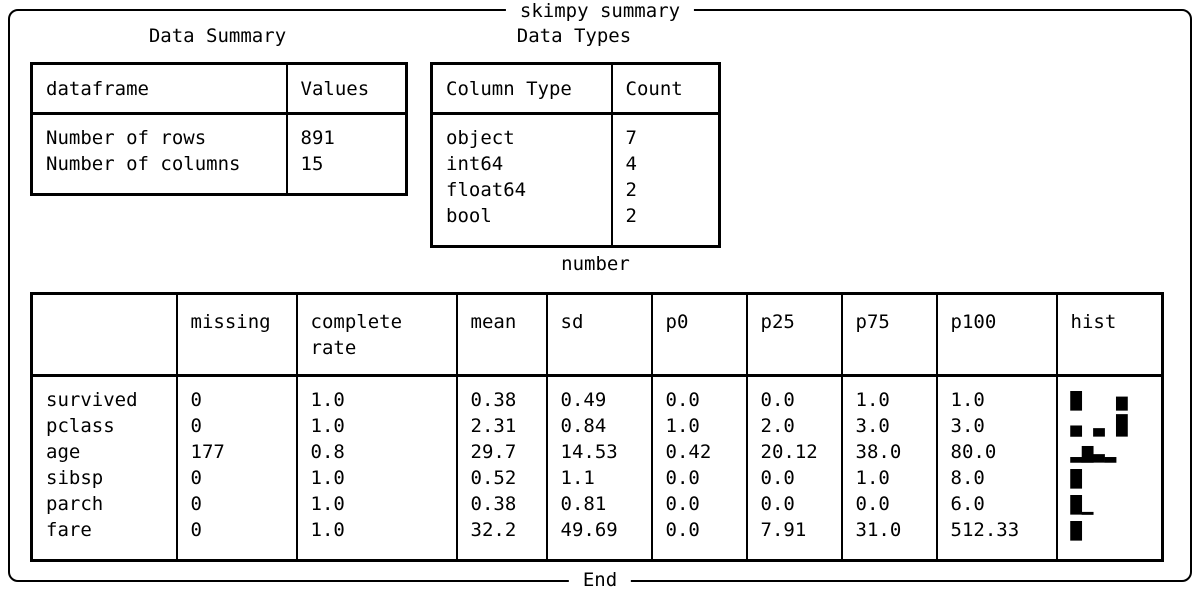 Image resolution: width=1200 pixels, height=590 pixels. What do you see at coordinates (600, 11) in the screenshot?
I see `frame-title: skimpy summary` at bounding box center [600, 11].